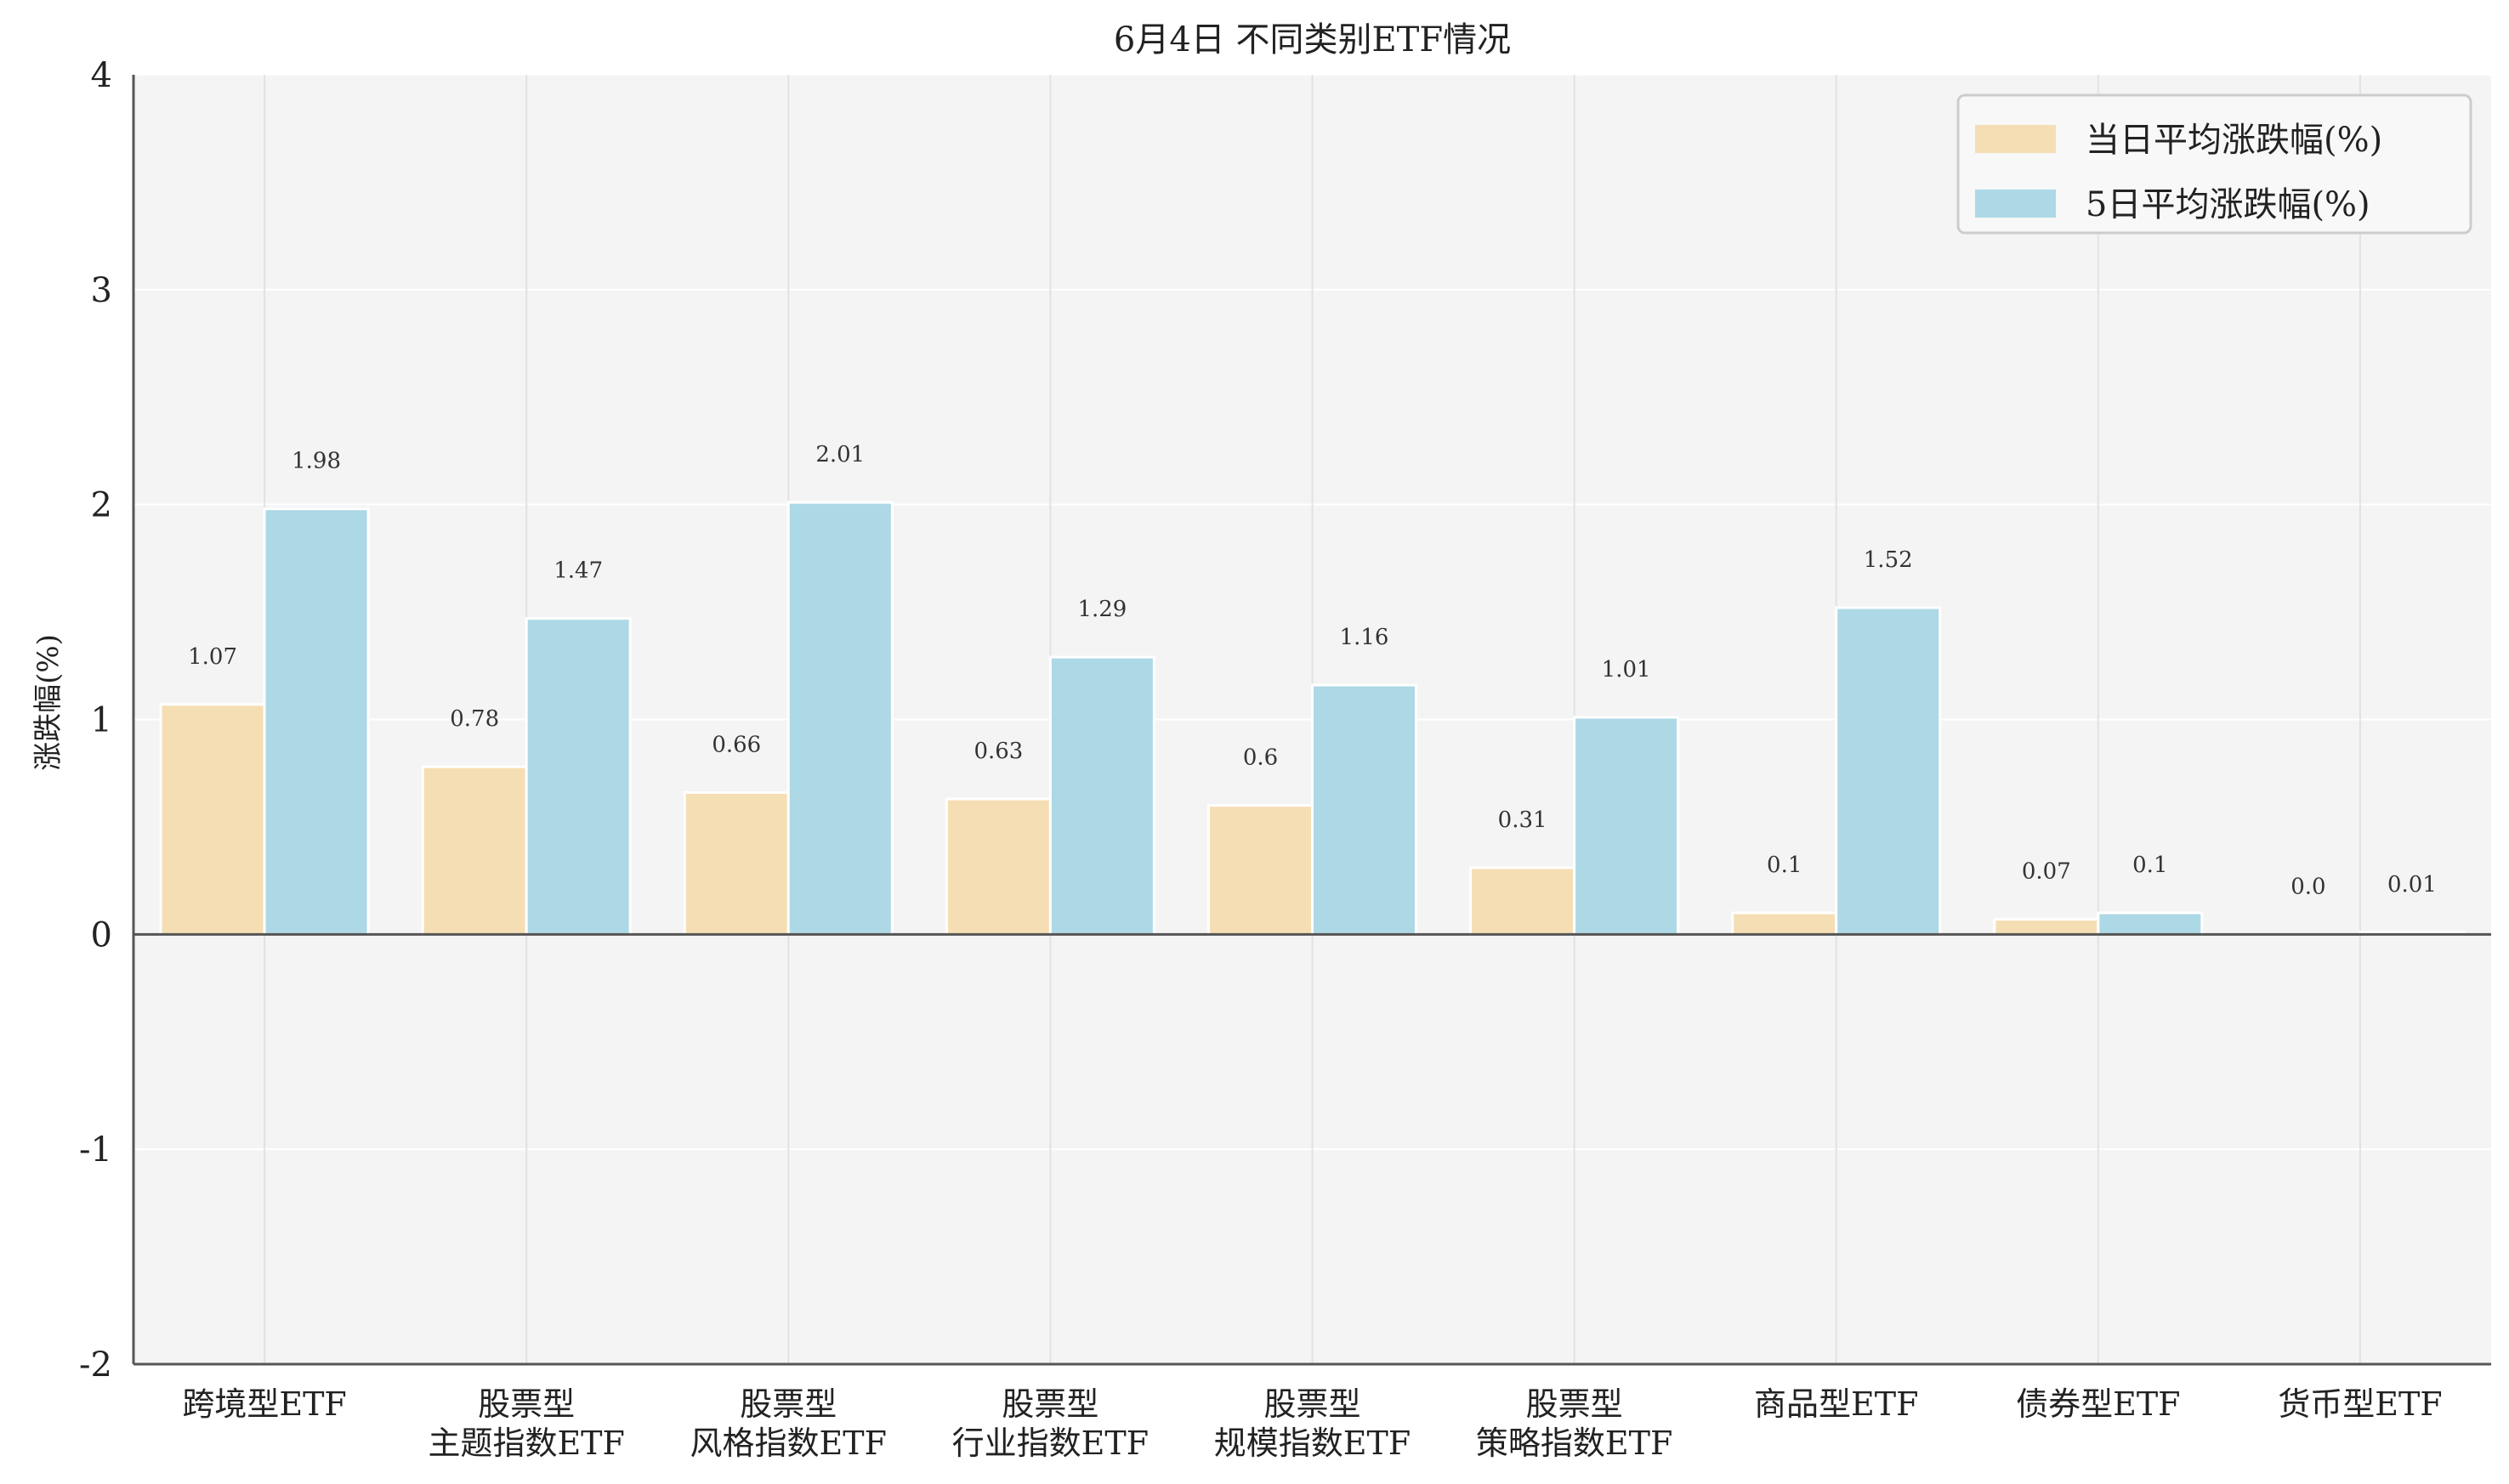 The image size is (2509, 1484). What do you see at coordinates (998, 751) in the screenshot?
I see `data-label: 0.63` at bounding box center [998, 751].